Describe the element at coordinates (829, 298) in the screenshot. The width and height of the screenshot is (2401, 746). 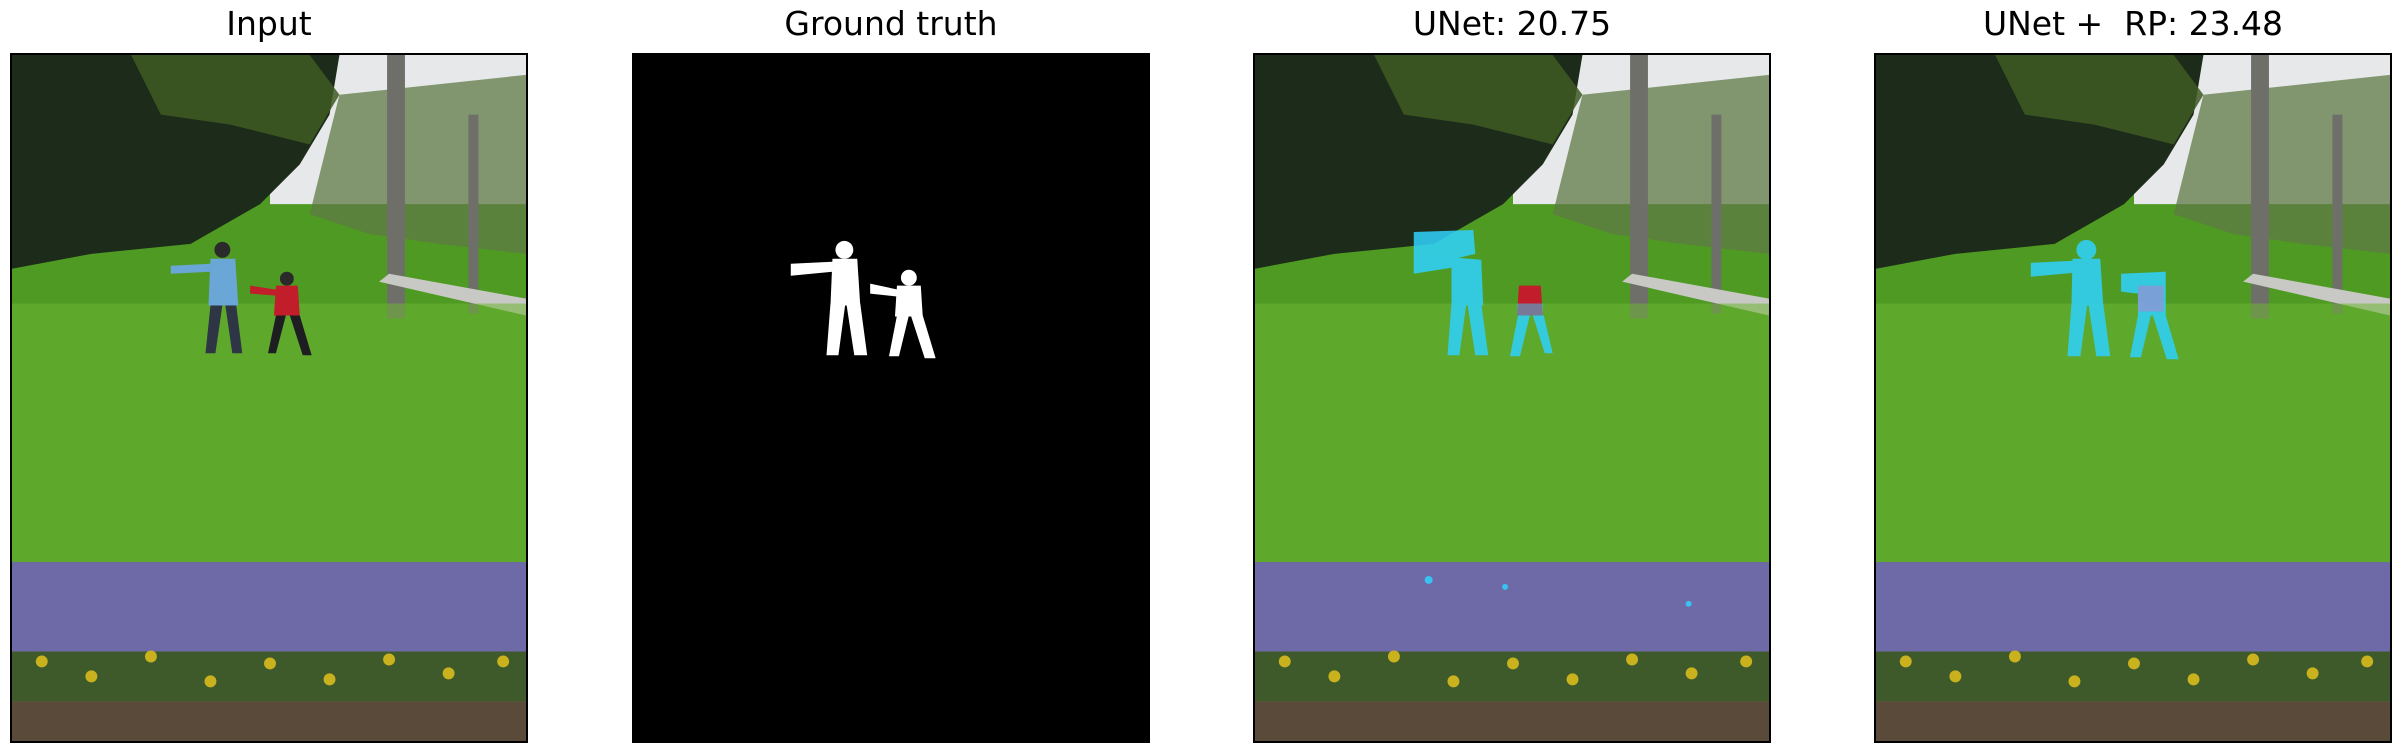
I see `mask-adult` at that location.